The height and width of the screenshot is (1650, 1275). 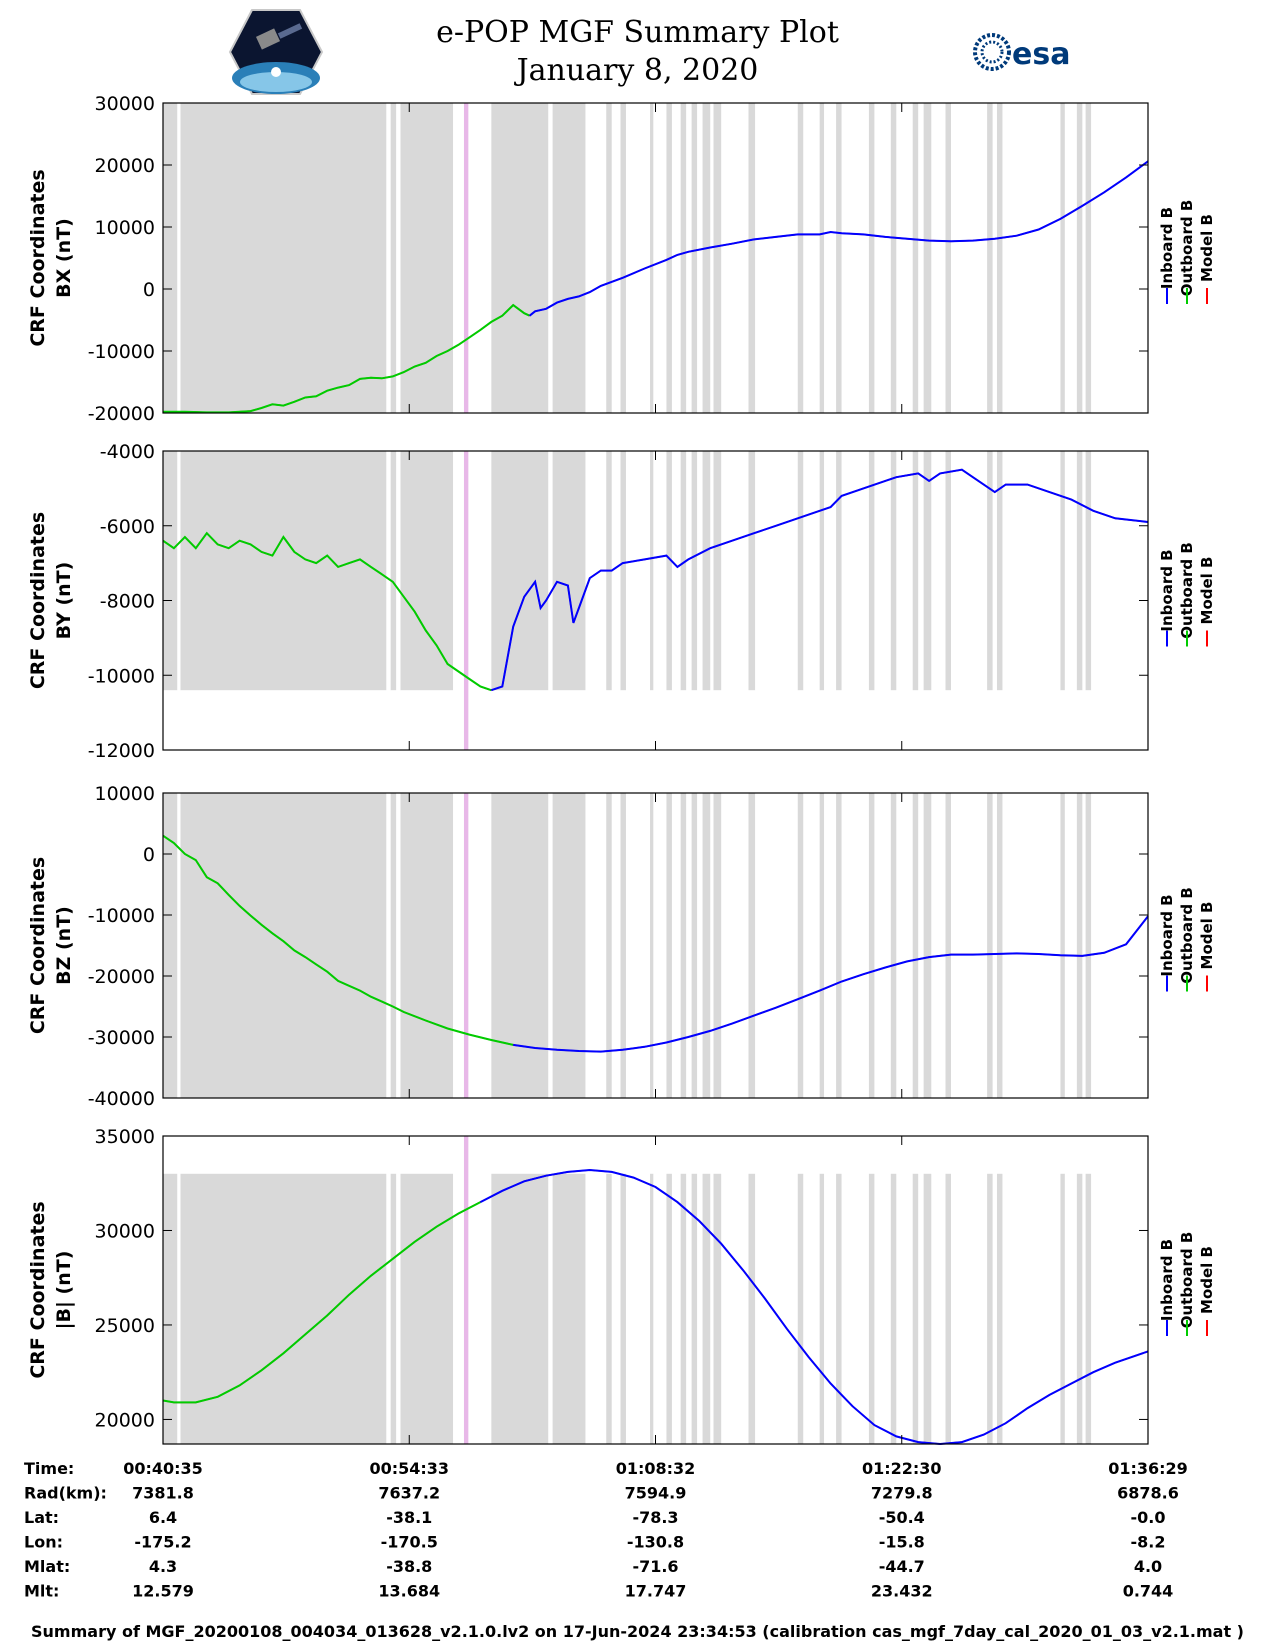 I want to click on table-cell: 7279.8, so click(x=902, y=1493).